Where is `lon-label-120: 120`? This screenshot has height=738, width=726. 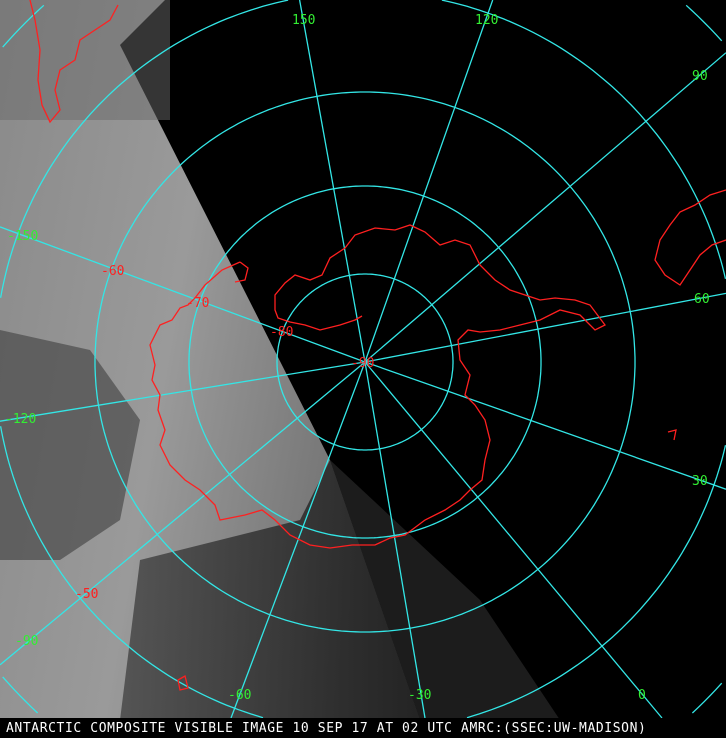
lon-label-120: 120 is located at coordinates (486, 20).